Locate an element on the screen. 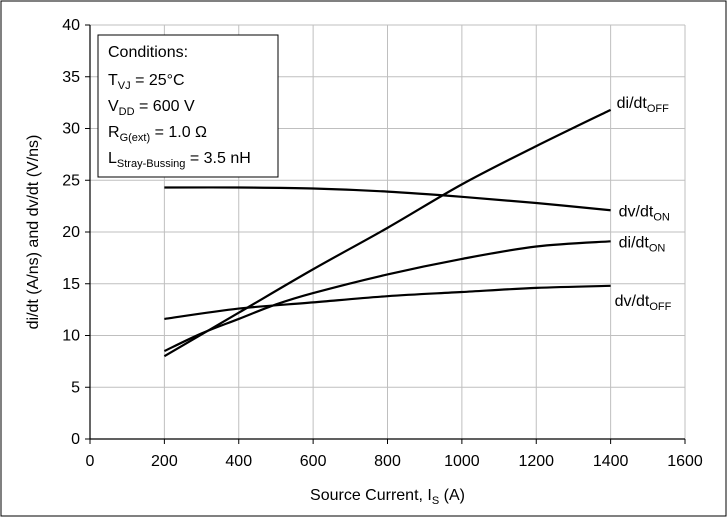 Image resolution: width=727 pixels, height=522 pixels. series-line-di-dt-on is located at coordinates (387, 296).